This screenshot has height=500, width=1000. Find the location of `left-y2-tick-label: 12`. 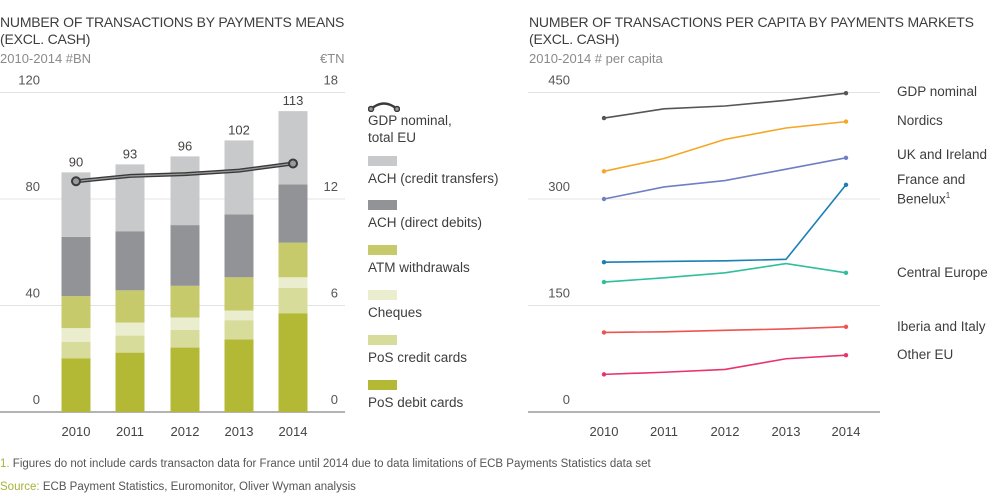

left-y2-tick-label: 12 is located at coordinates (331, 186).